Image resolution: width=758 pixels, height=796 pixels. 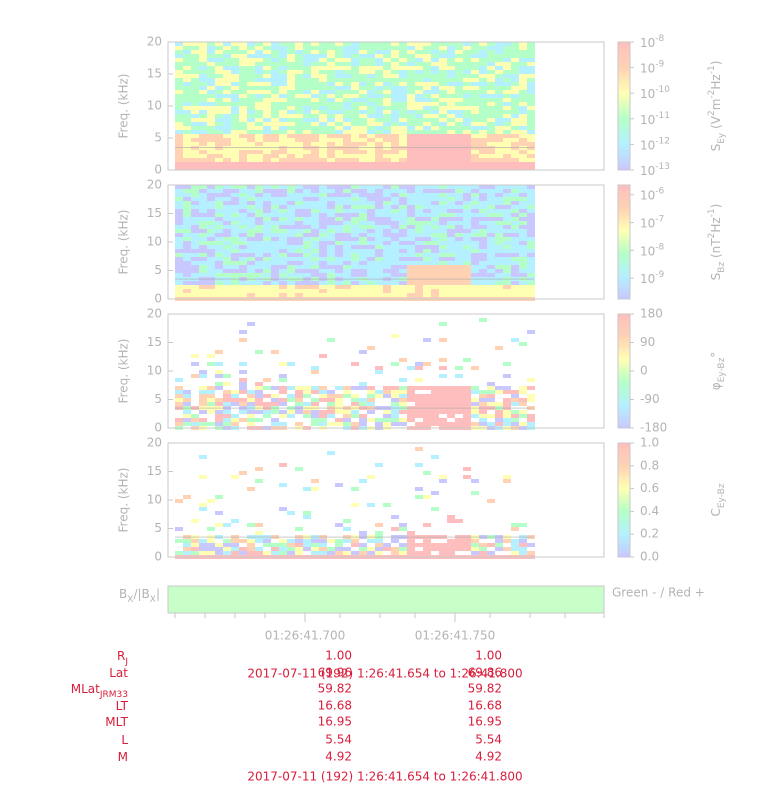 I want to click on tick-base: 10, so click(x=647, y=279).